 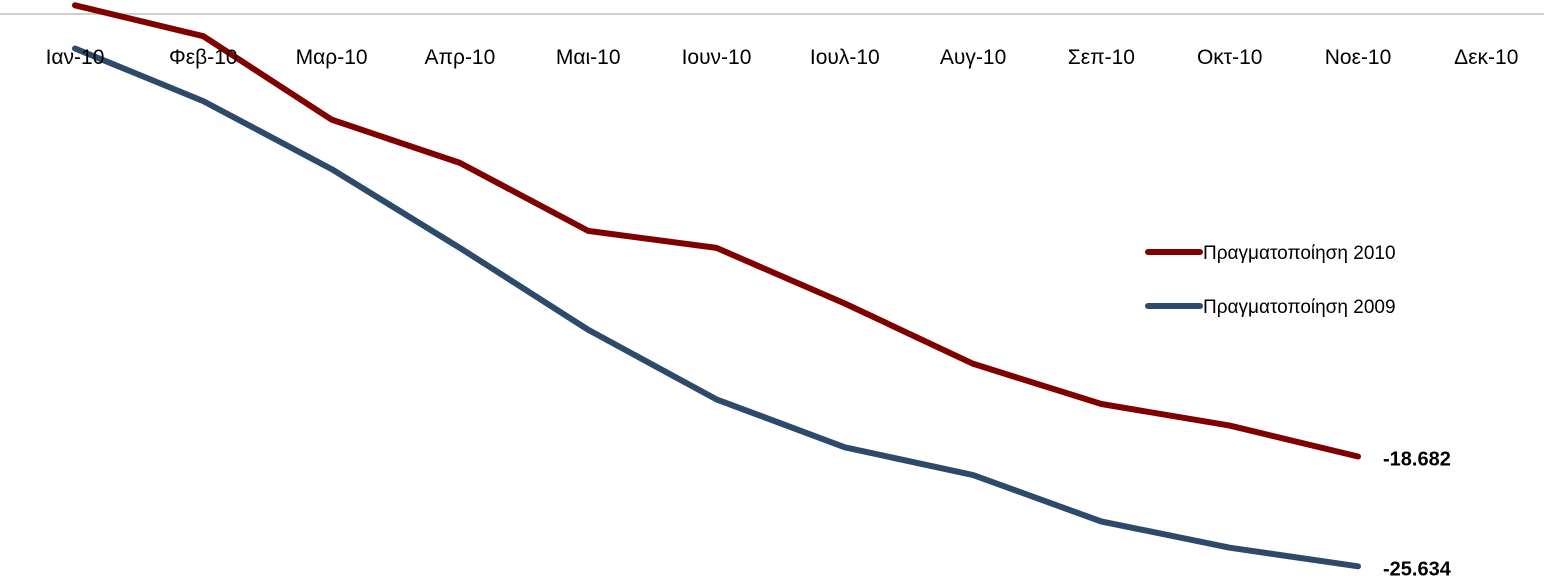 I want to click on x-tick-label: Μαι-10, so click(x=588, y=57).